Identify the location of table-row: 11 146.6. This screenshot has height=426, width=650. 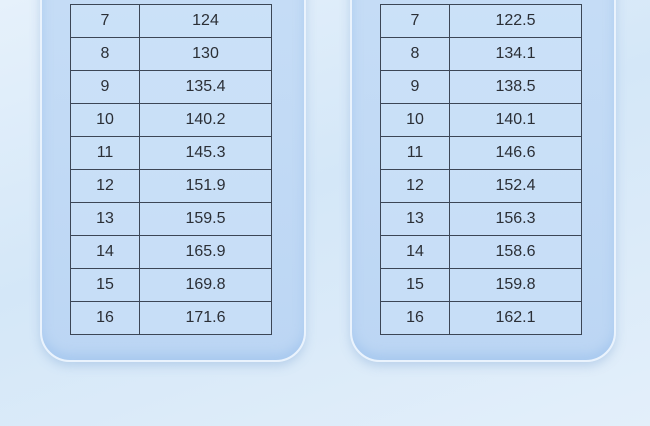
(481, 153).